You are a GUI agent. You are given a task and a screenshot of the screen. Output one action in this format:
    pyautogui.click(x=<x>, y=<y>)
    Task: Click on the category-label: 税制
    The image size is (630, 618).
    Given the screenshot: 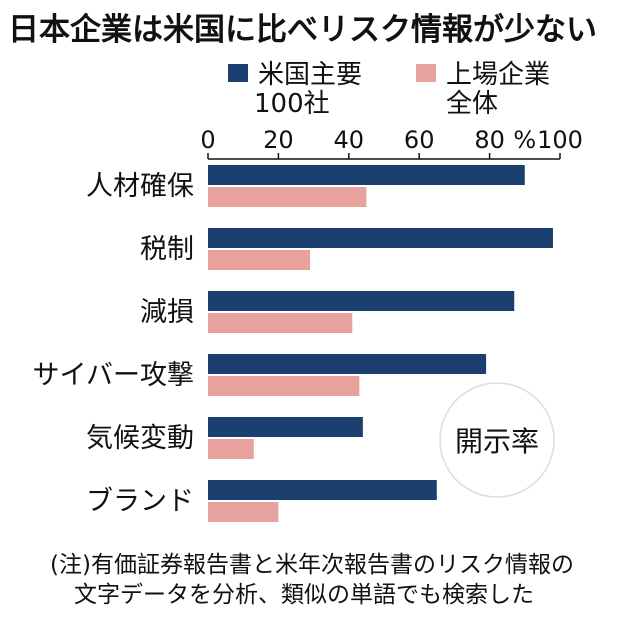 What is the action you would take?
    pyautogui.click(x=167, y=249)
    